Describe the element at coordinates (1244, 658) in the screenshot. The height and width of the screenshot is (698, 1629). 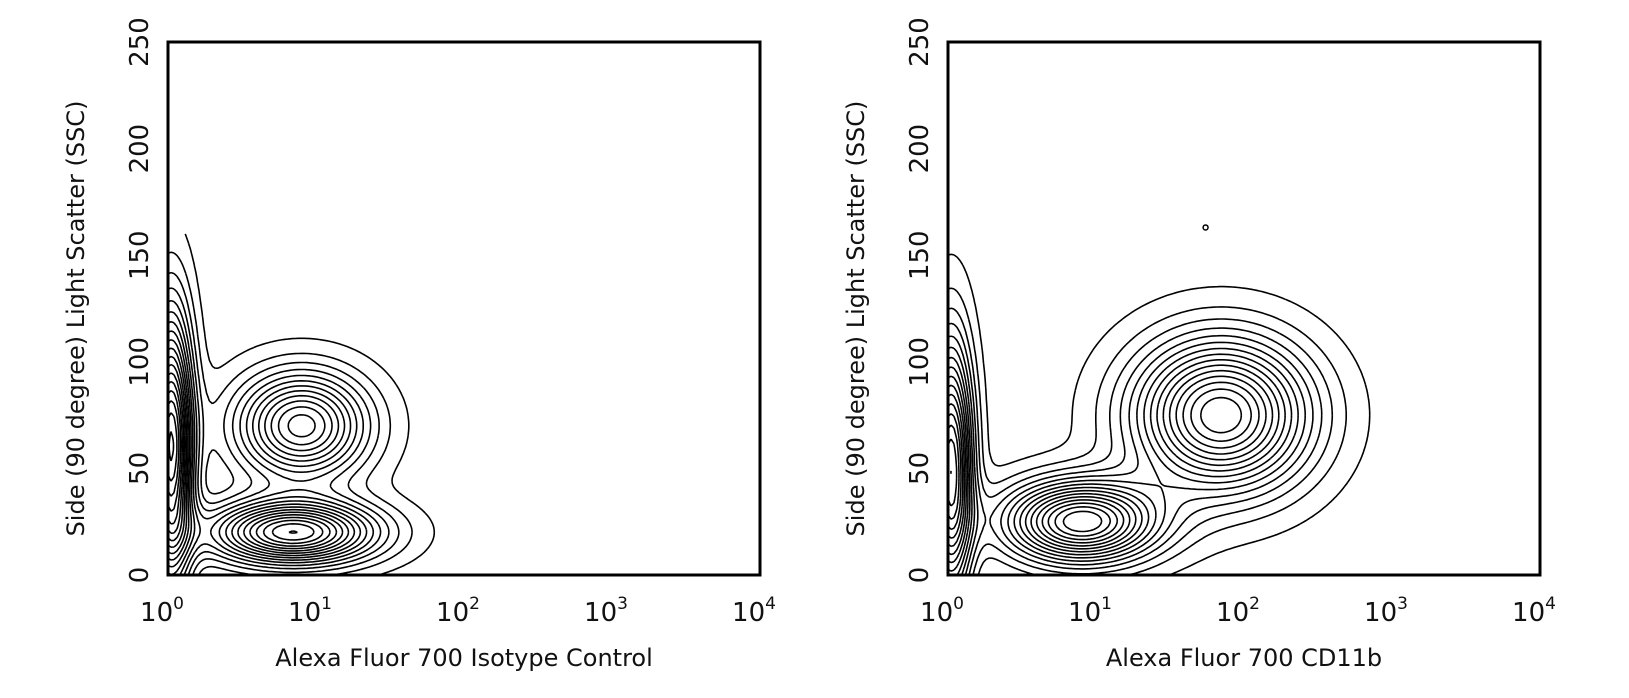
I see `x-axis-label: Alexa Fluor 700 CD11b` at that location.